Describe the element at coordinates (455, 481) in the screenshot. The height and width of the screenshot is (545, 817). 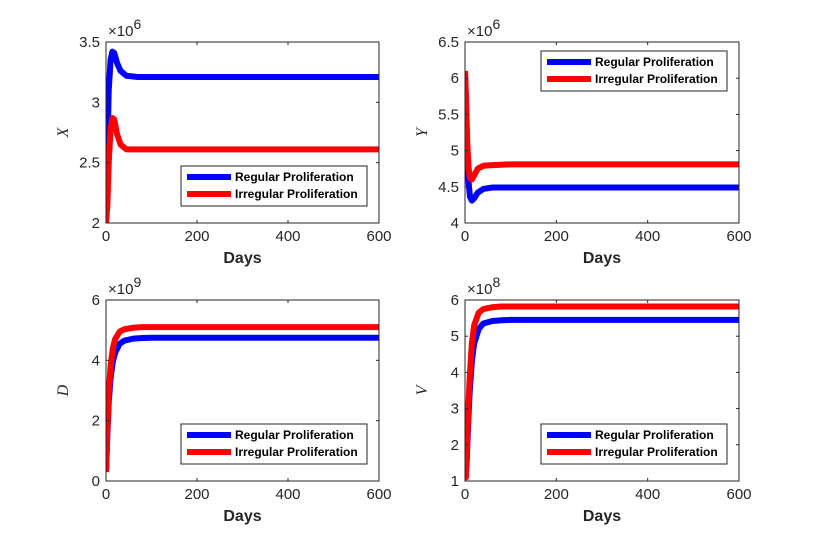
I see `y-tick-label: 1` at that location.